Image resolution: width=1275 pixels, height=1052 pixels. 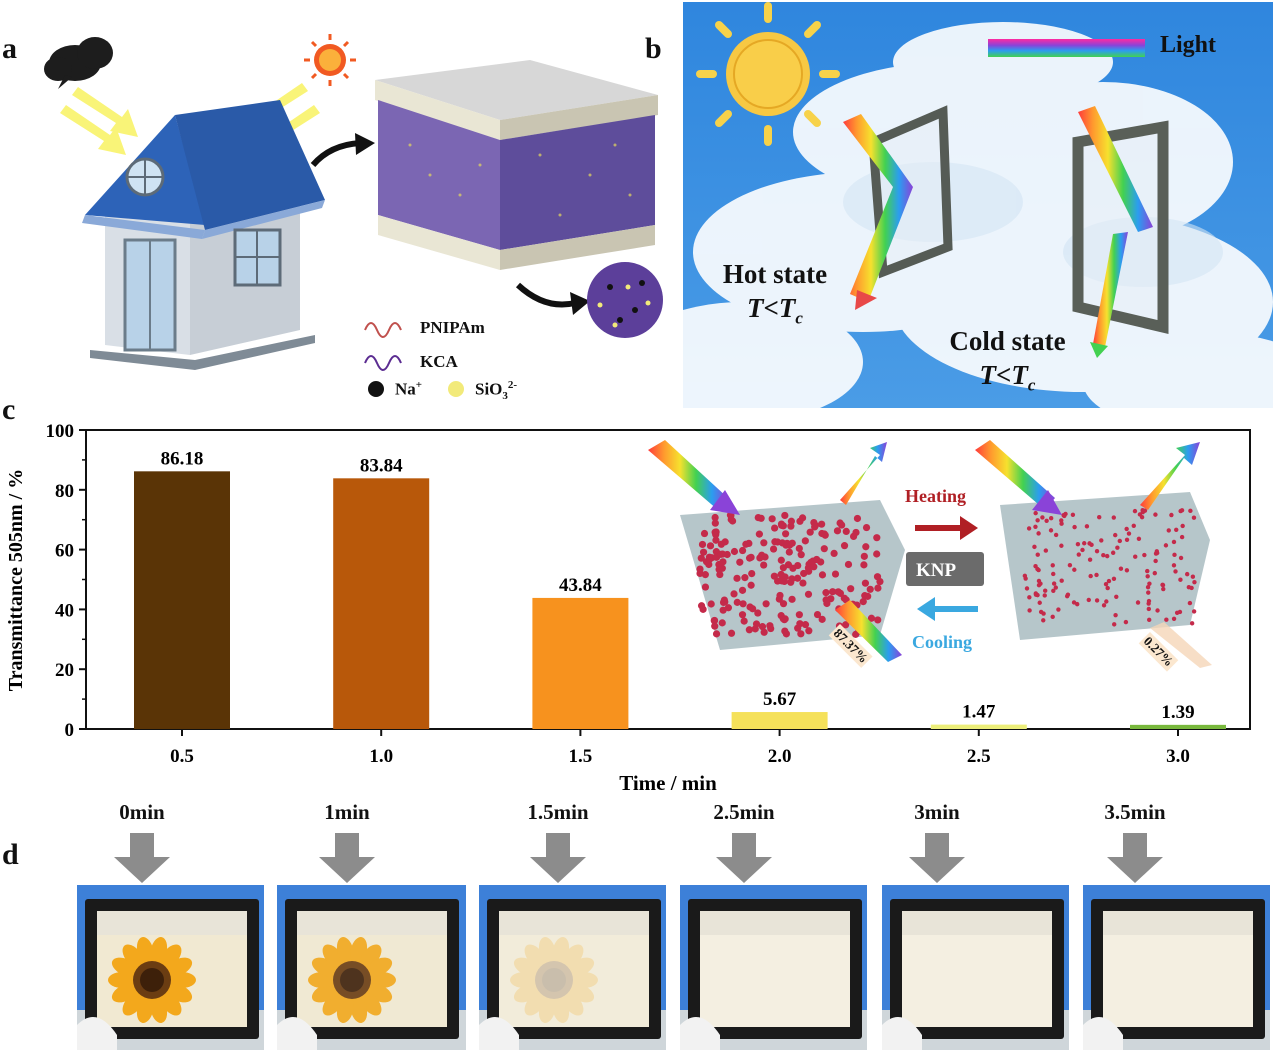 What do you see at coordinates (1066, 48) in the screenshot?
I see `light-legend-bar` at bounding box center [1066, 48].